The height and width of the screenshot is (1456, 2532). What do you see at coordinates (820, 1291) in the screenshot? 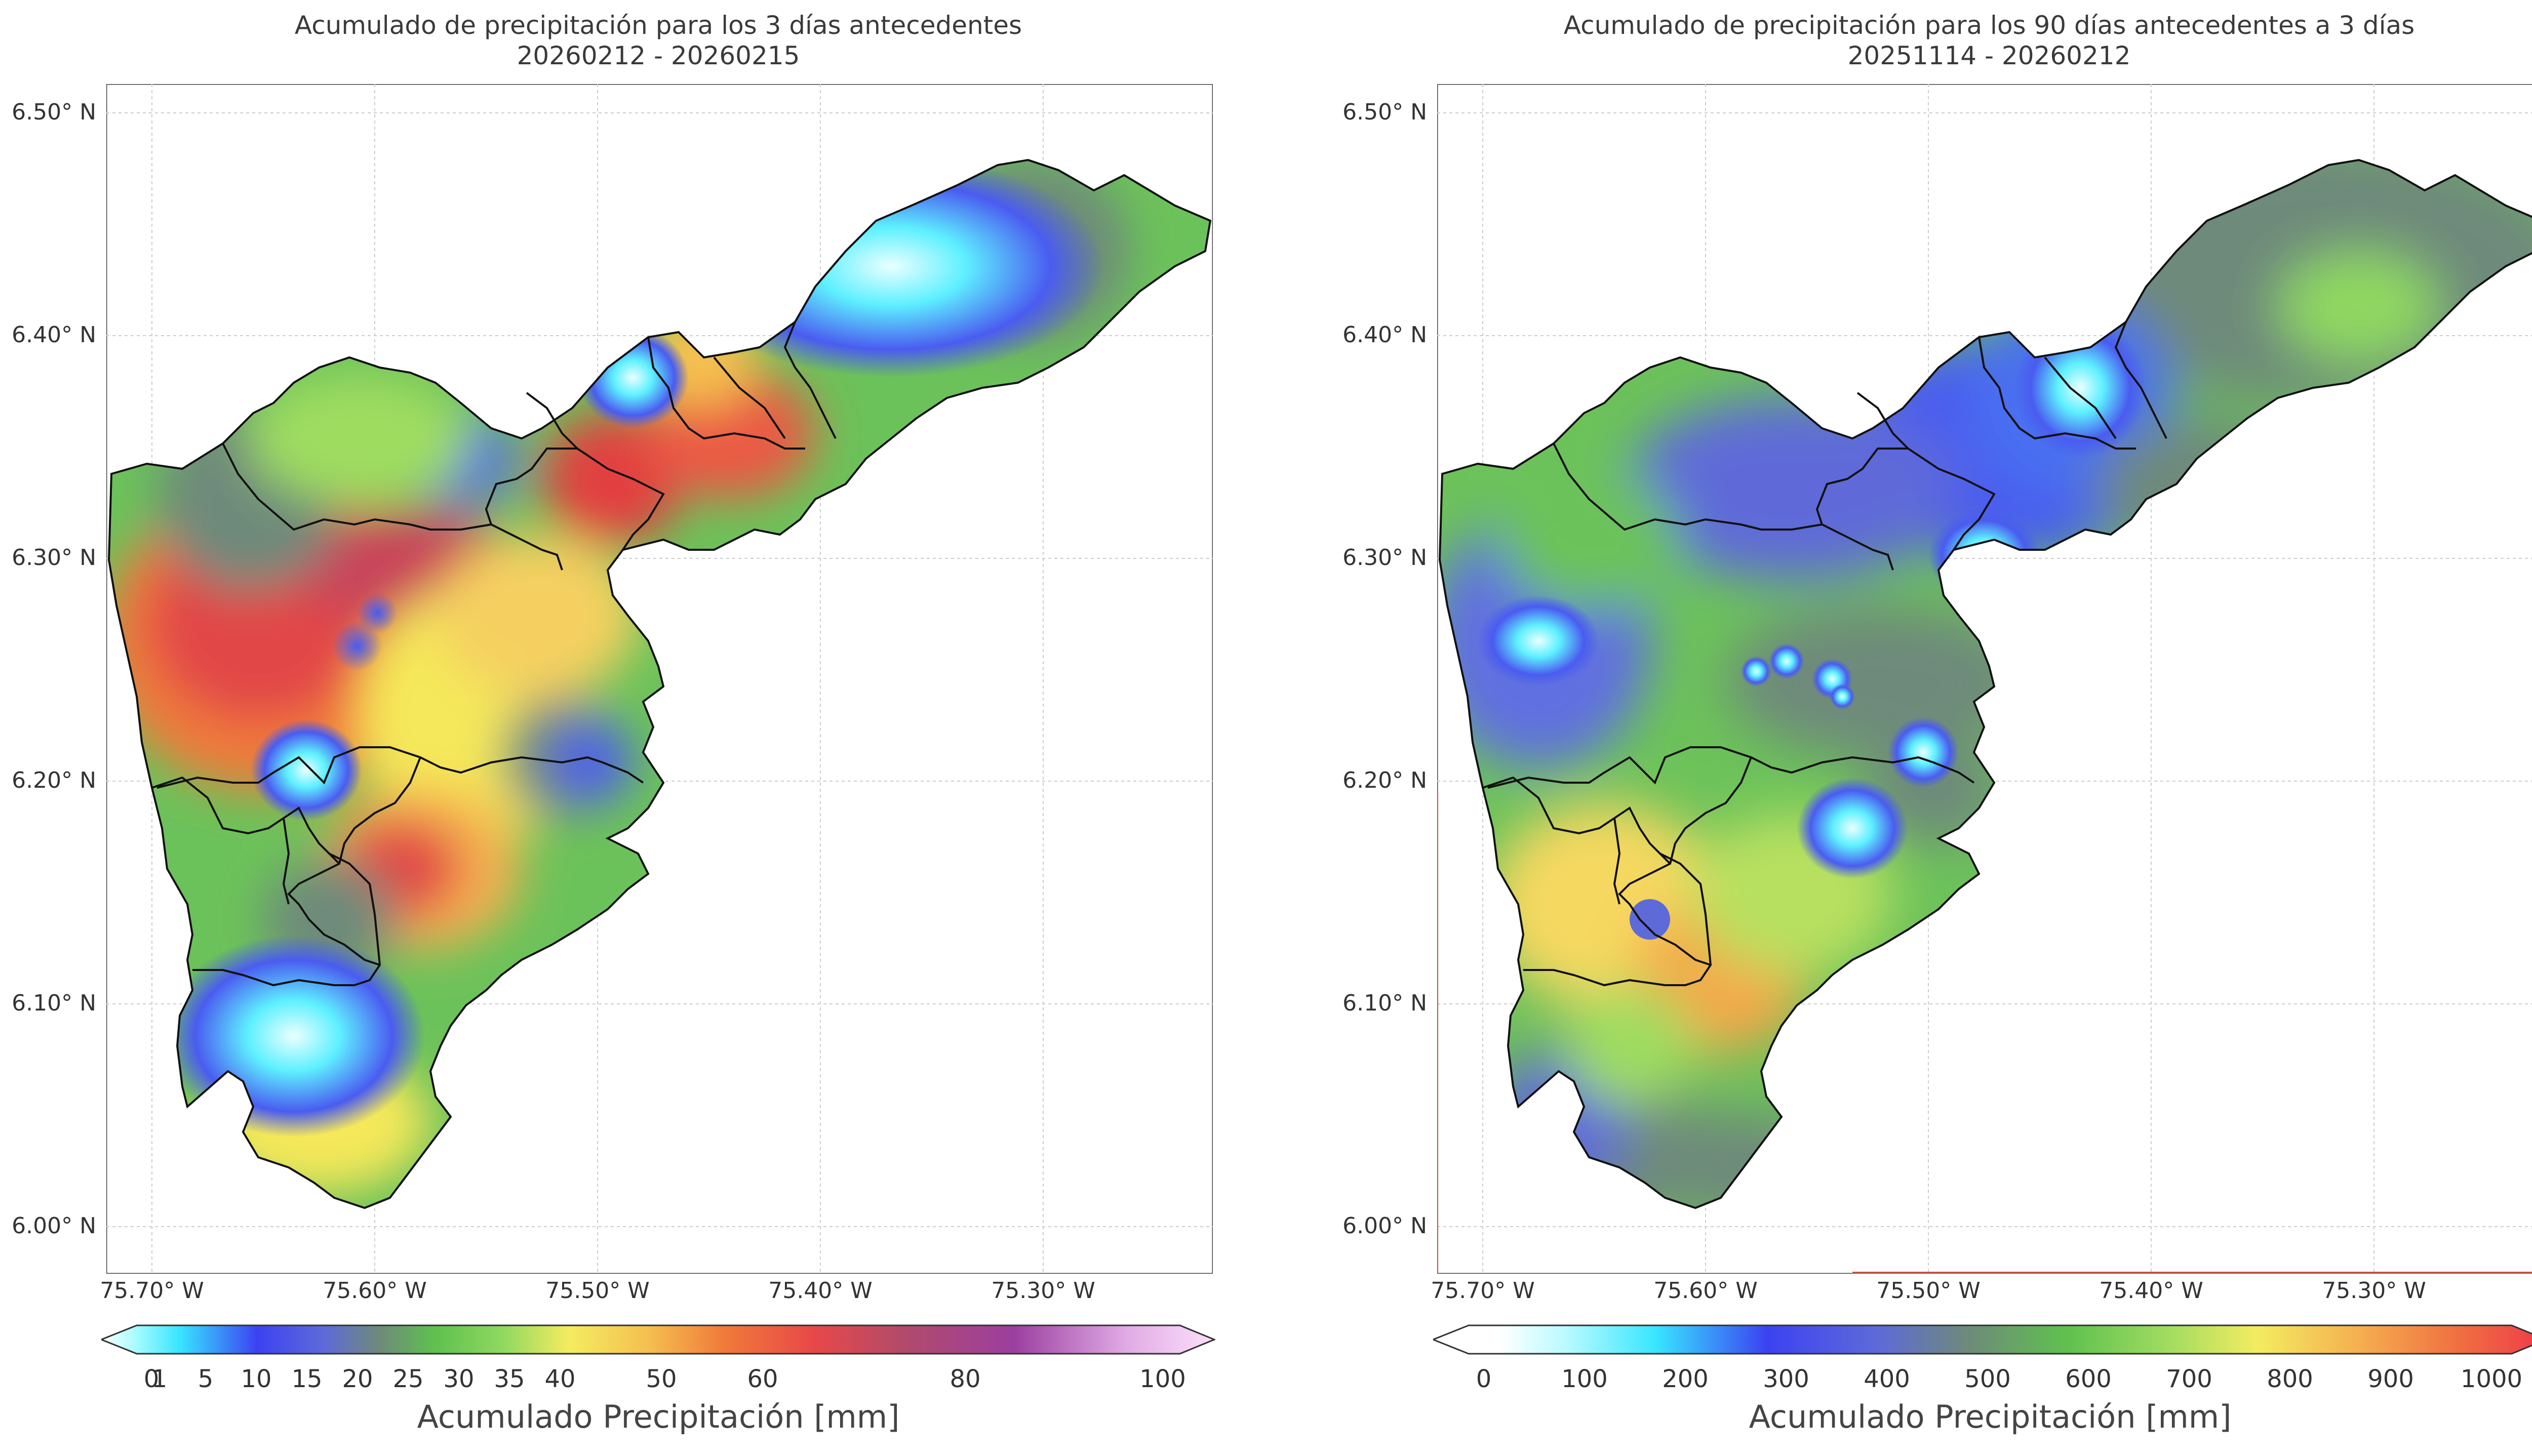
I see `panel1-lon-label: 75.40° W` at bounding box center [820, 1291].